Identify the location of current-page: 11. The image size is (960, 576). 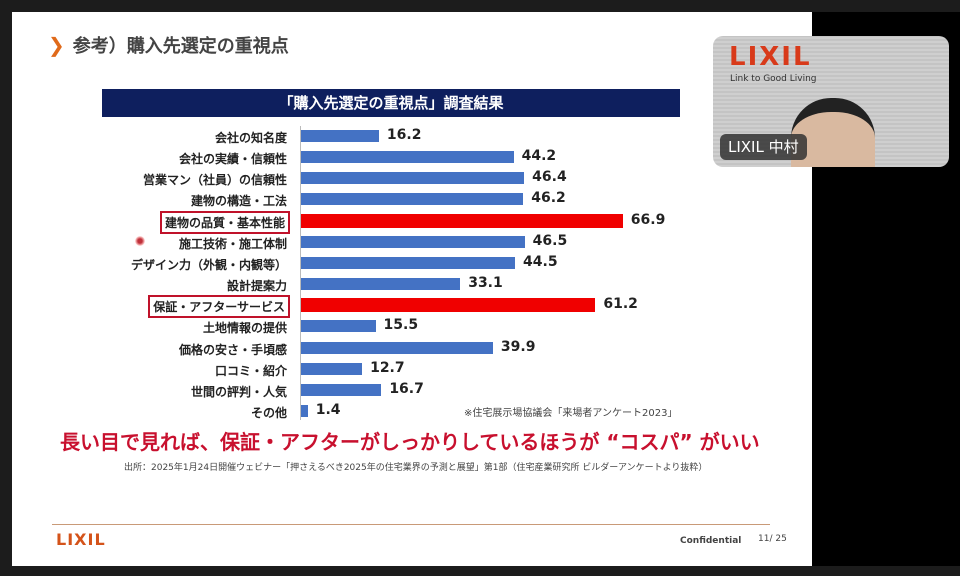
(764, 539).